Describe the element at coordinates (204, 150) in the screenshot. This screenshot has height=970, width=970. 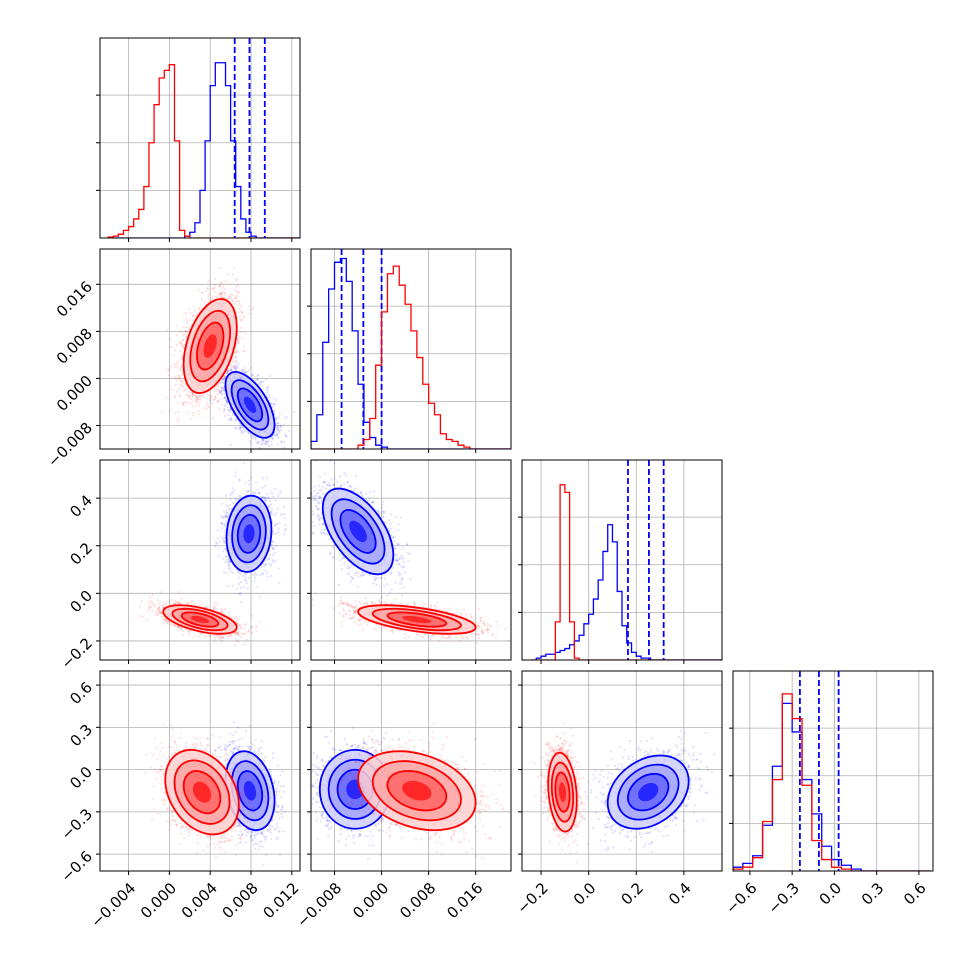
I see `histogram-step-blue` at that location.